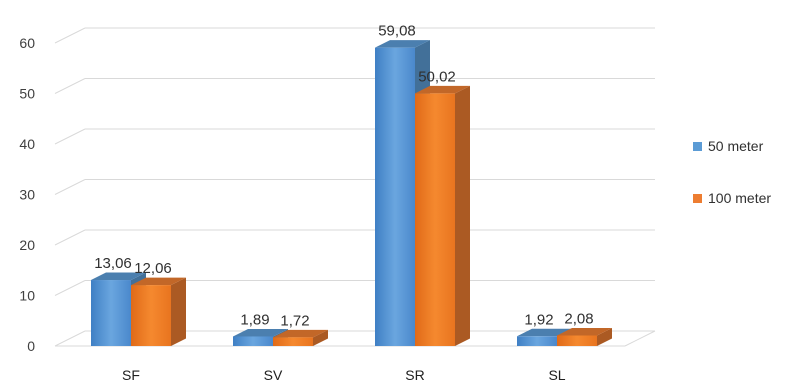 The width and height of the screenshot is (794, 381). Describe the element at coordinates (739, 198) in the screenshot. I see `legend-label: 100 meter` at that location.